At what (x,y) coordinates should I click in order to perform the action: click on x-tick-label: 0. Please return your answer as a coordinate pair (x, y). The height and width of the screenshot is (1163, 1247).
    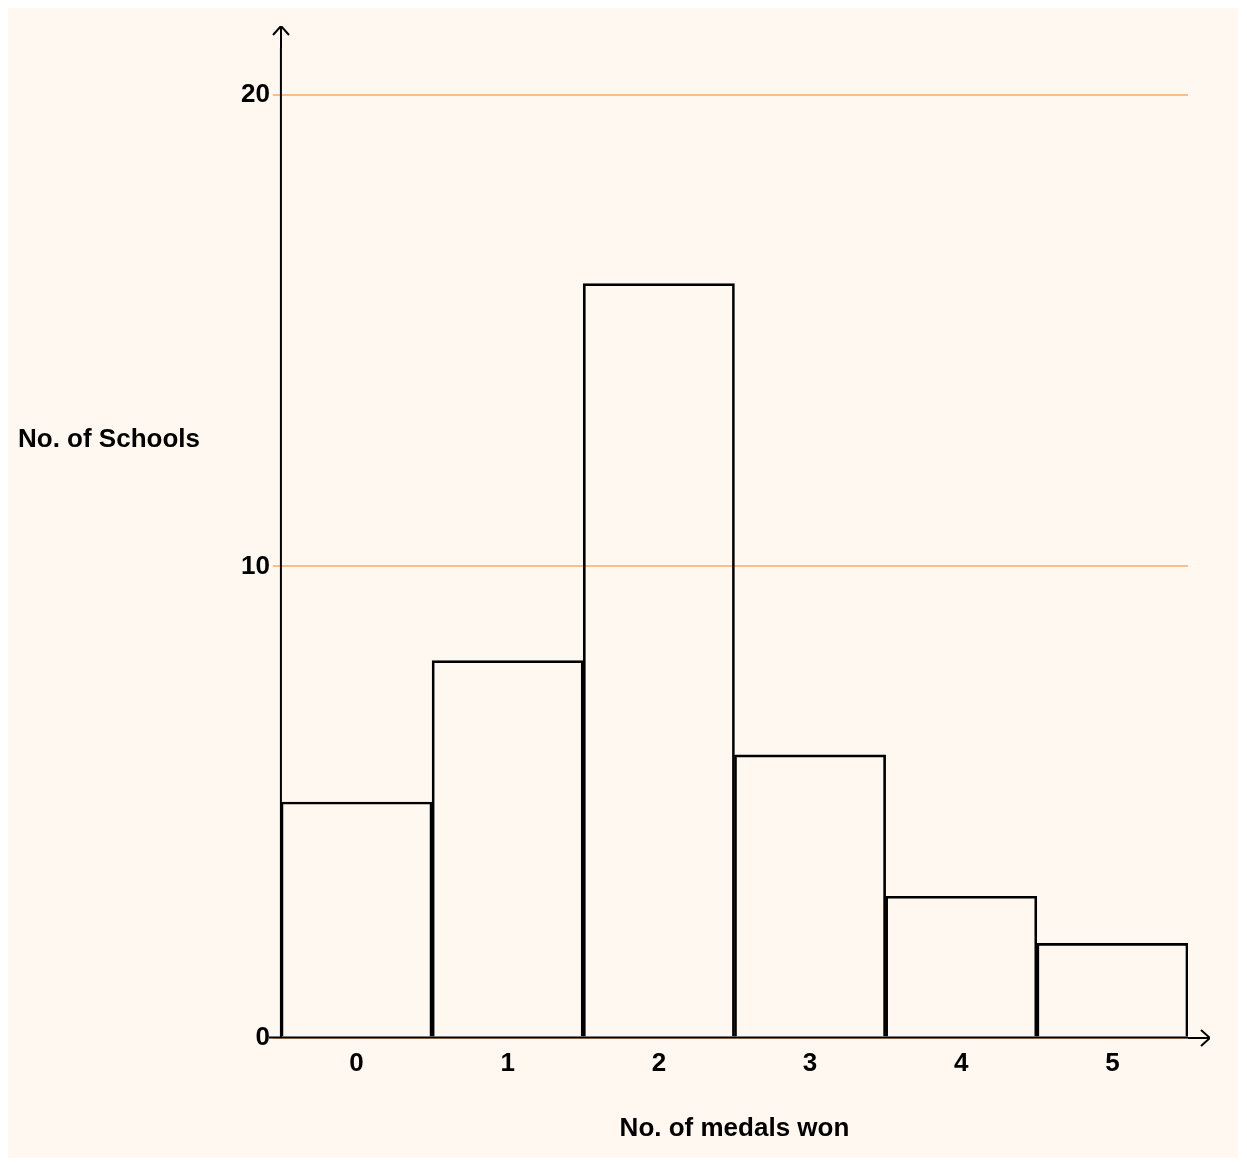
    Looking at the image, I should click on (356, 1062).